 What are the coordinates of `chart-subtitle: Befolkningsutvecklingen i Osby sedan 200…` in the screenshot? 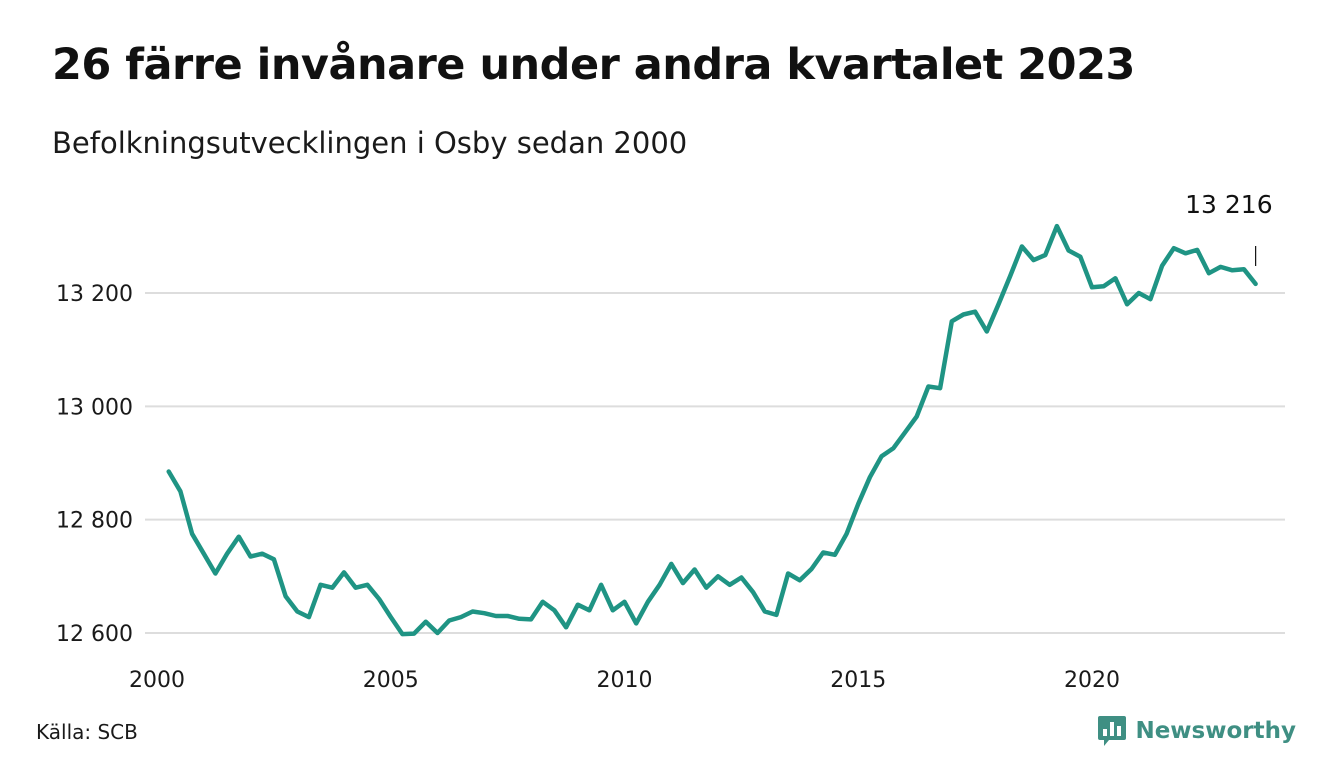 It's located at (370, 143).